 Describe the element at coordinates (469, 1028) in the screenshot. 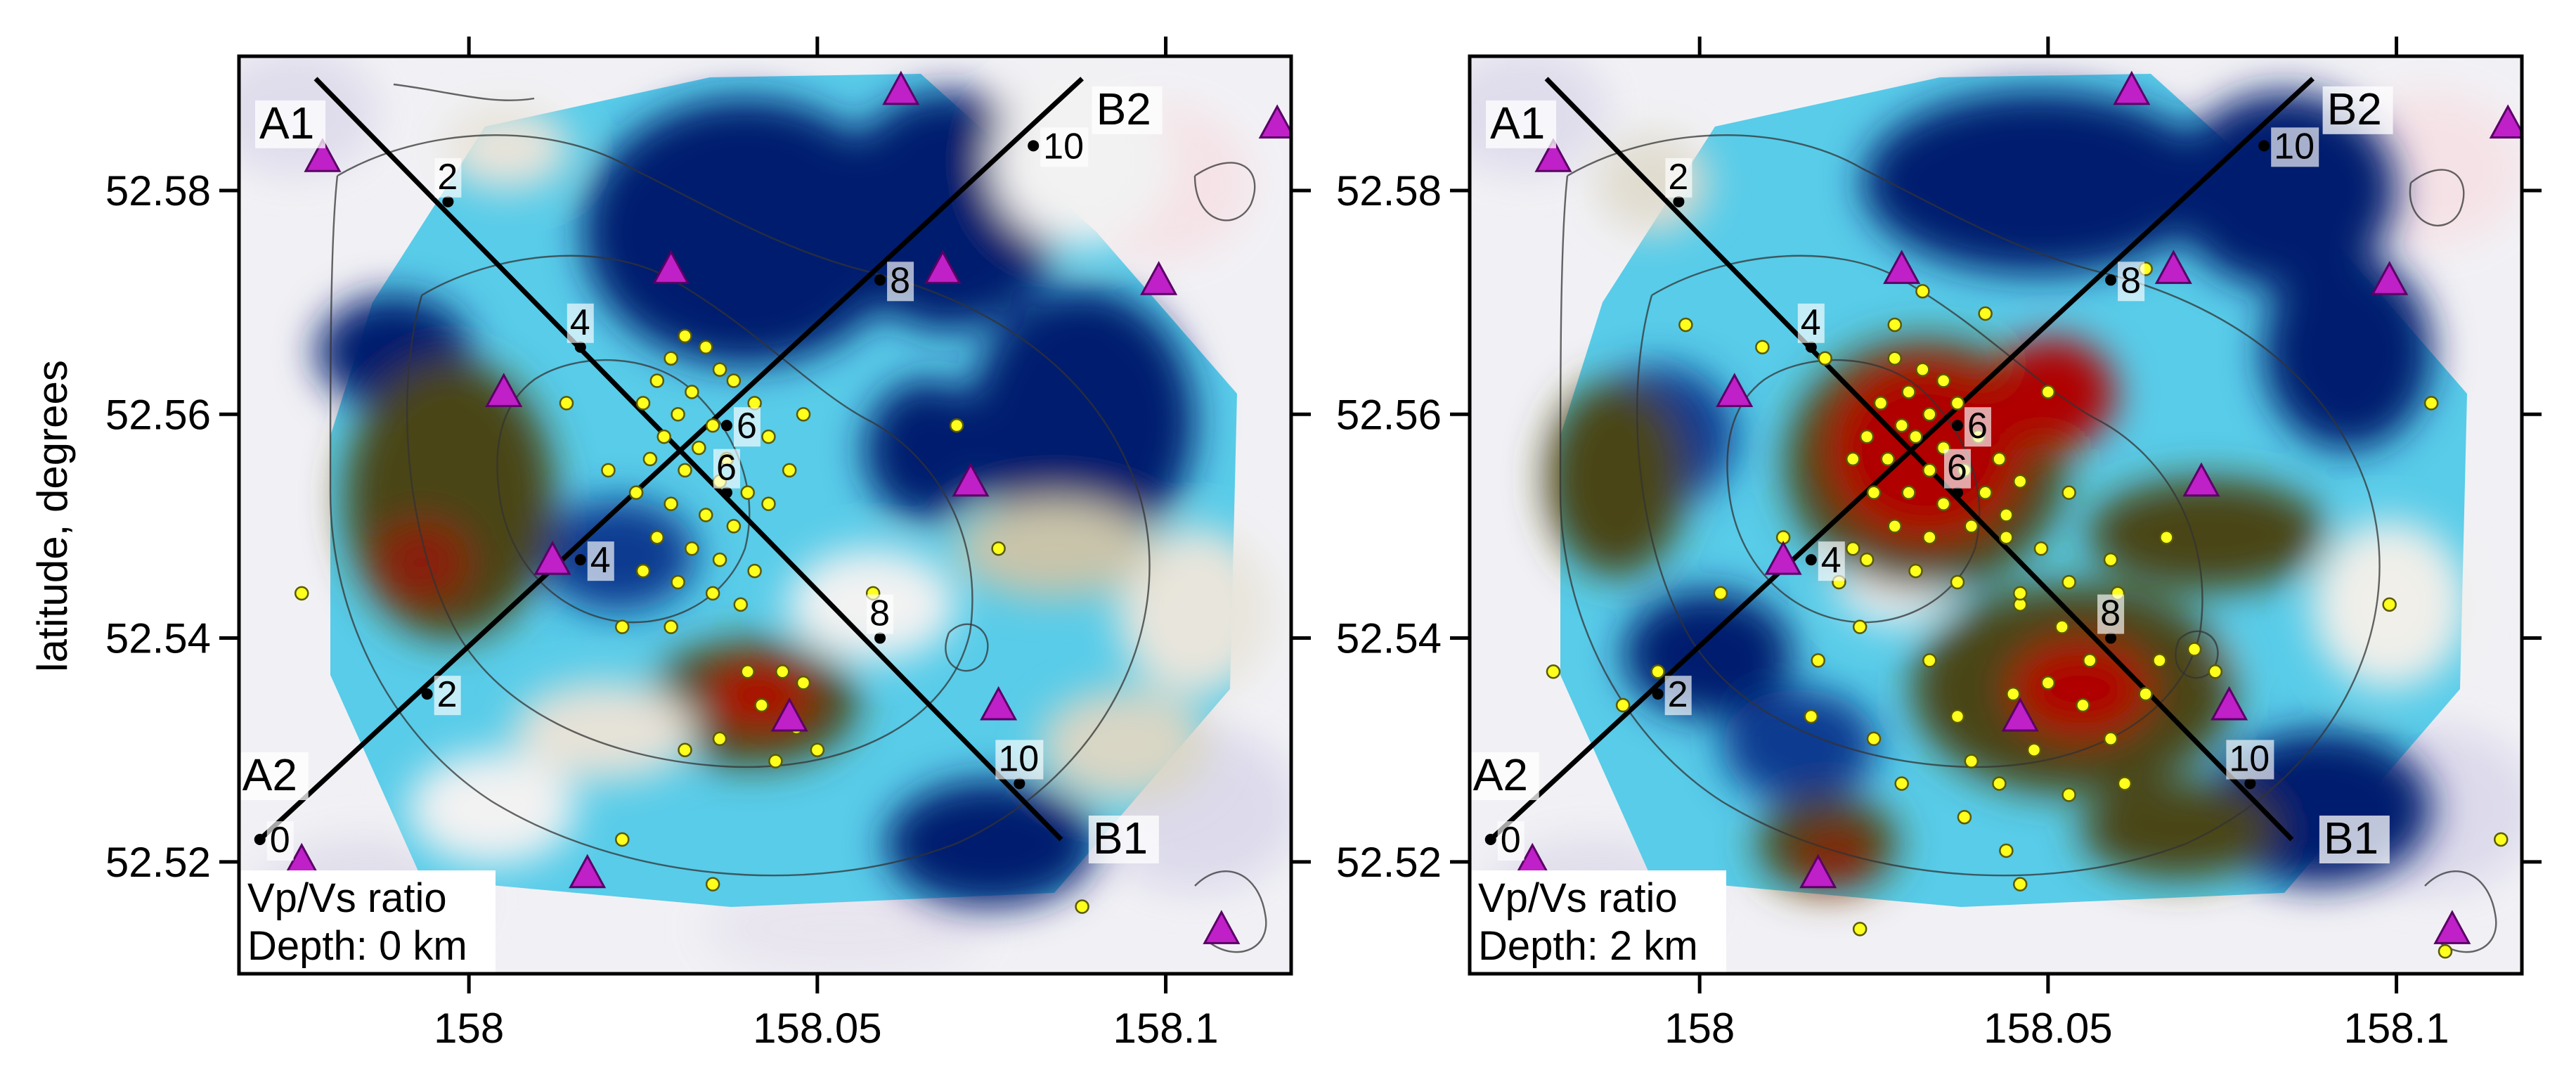

I see `x-tick-label: 158` at that location.